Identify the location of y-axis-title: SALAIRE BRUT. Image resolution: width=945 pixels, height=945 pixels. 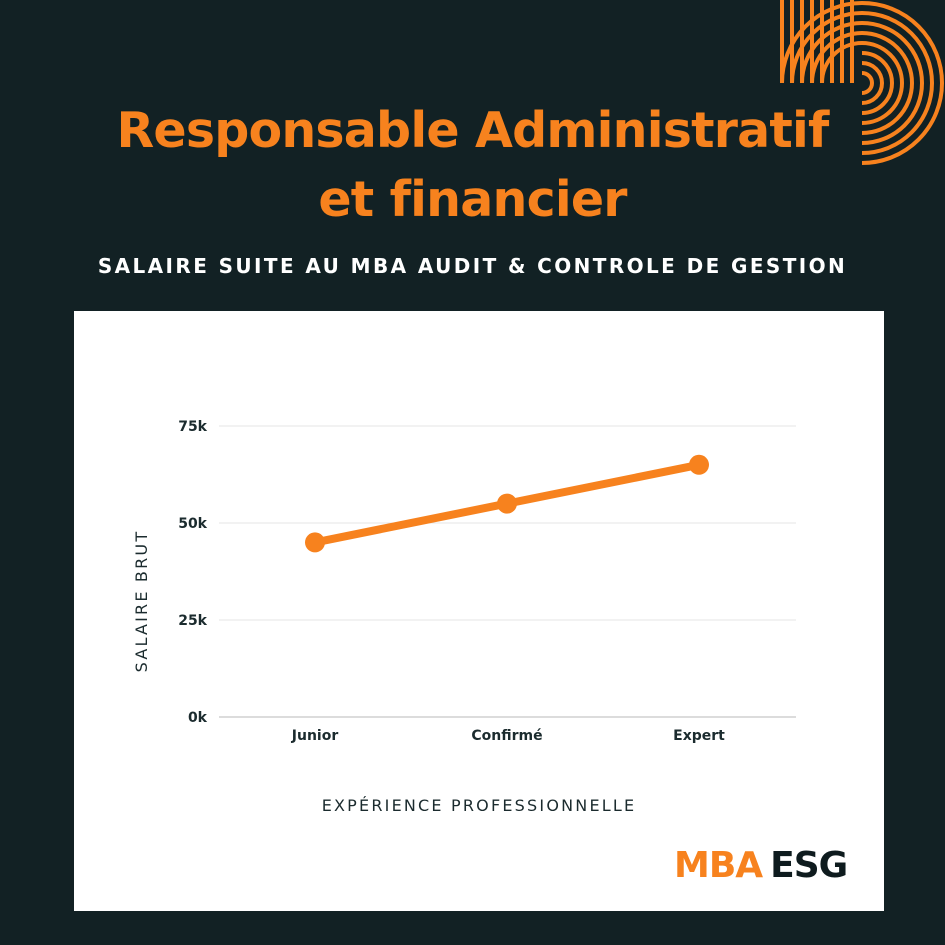
(141, 601).